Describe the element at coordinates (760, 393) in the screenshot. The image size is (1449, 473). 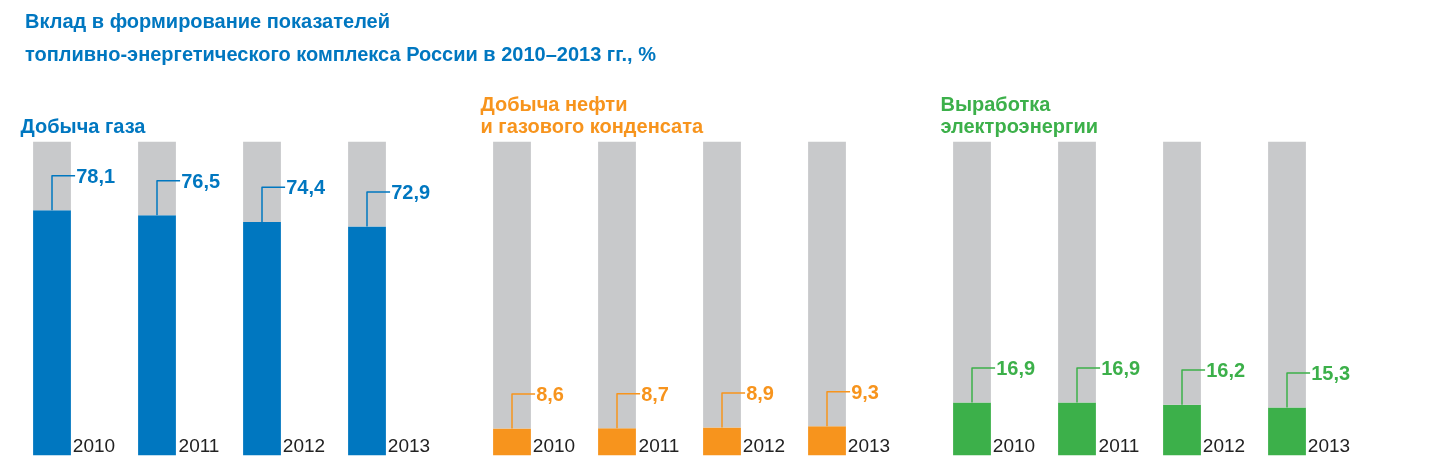
I see `data-label: 8,9` at that location.